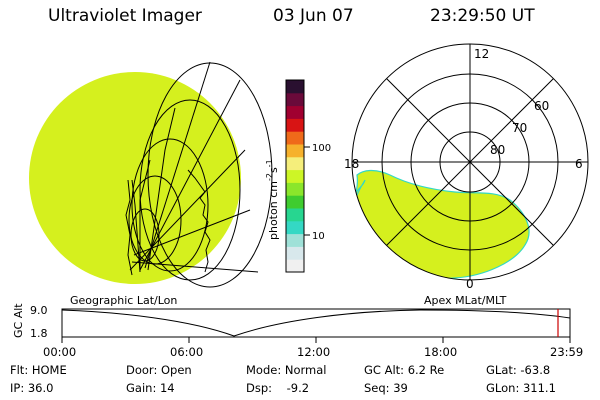 The height and width of the screenshot is (400, 600). Describe the element at coordinates (313, 352) in the screenshot. I see `time-tick-1200: 12:00` at that location.